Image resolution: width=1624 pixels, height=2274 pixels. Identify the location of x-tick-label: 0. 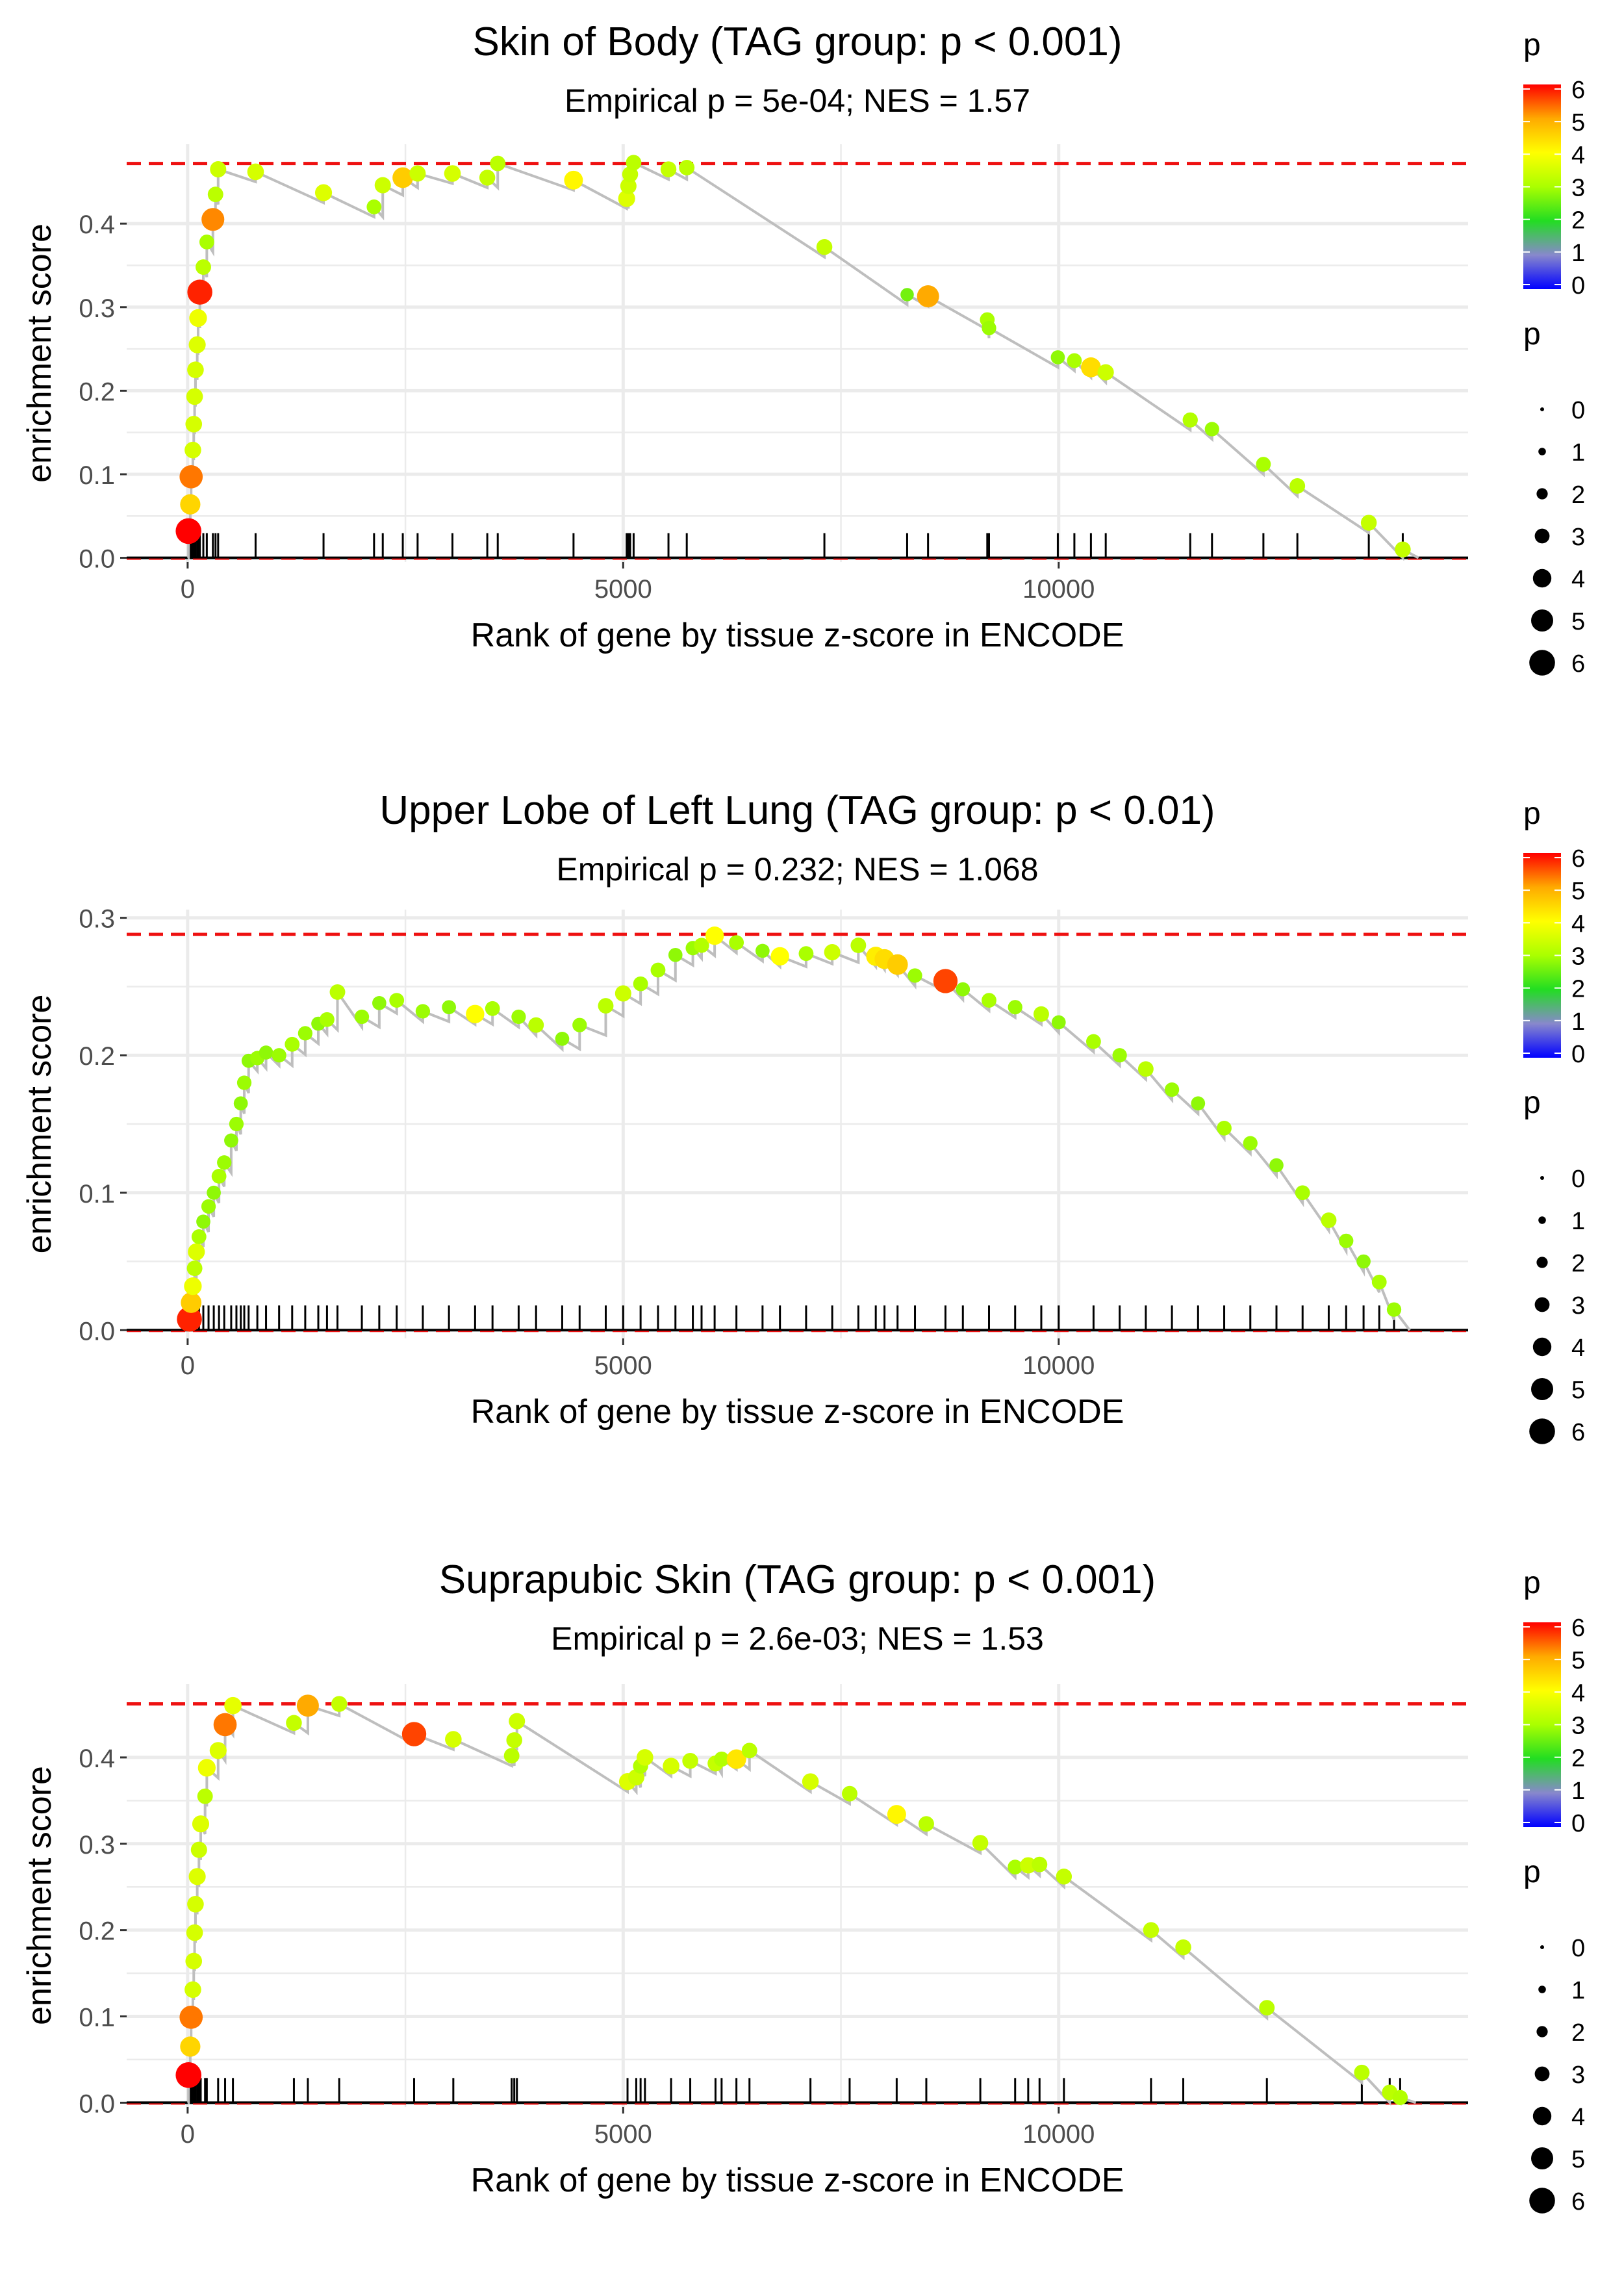
(188, 589).